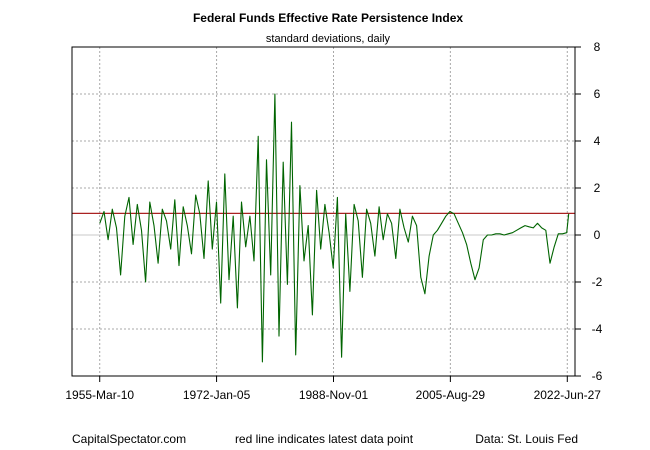  I want to click on y-tick-label: 6, so click(597, 94).